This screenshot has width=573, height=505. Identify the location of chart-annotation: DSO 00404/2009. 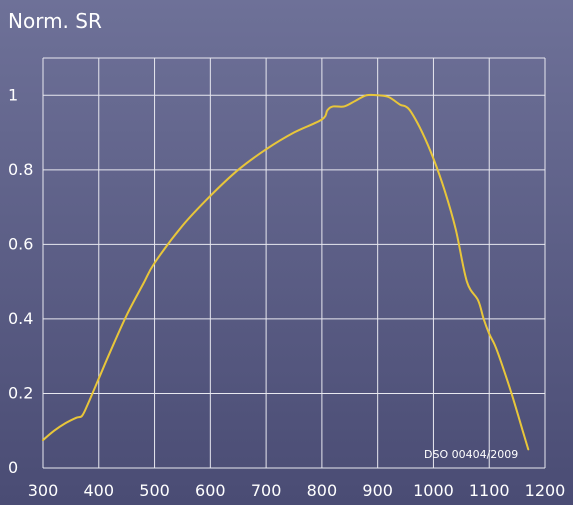
(471, 454).